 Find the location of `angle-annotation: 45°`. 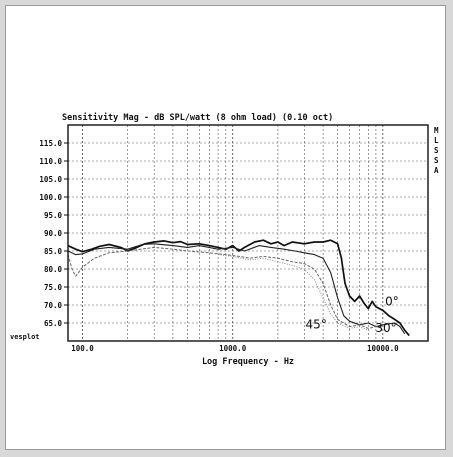

angle-annotation: 45° is located at coordinates (316, 324).